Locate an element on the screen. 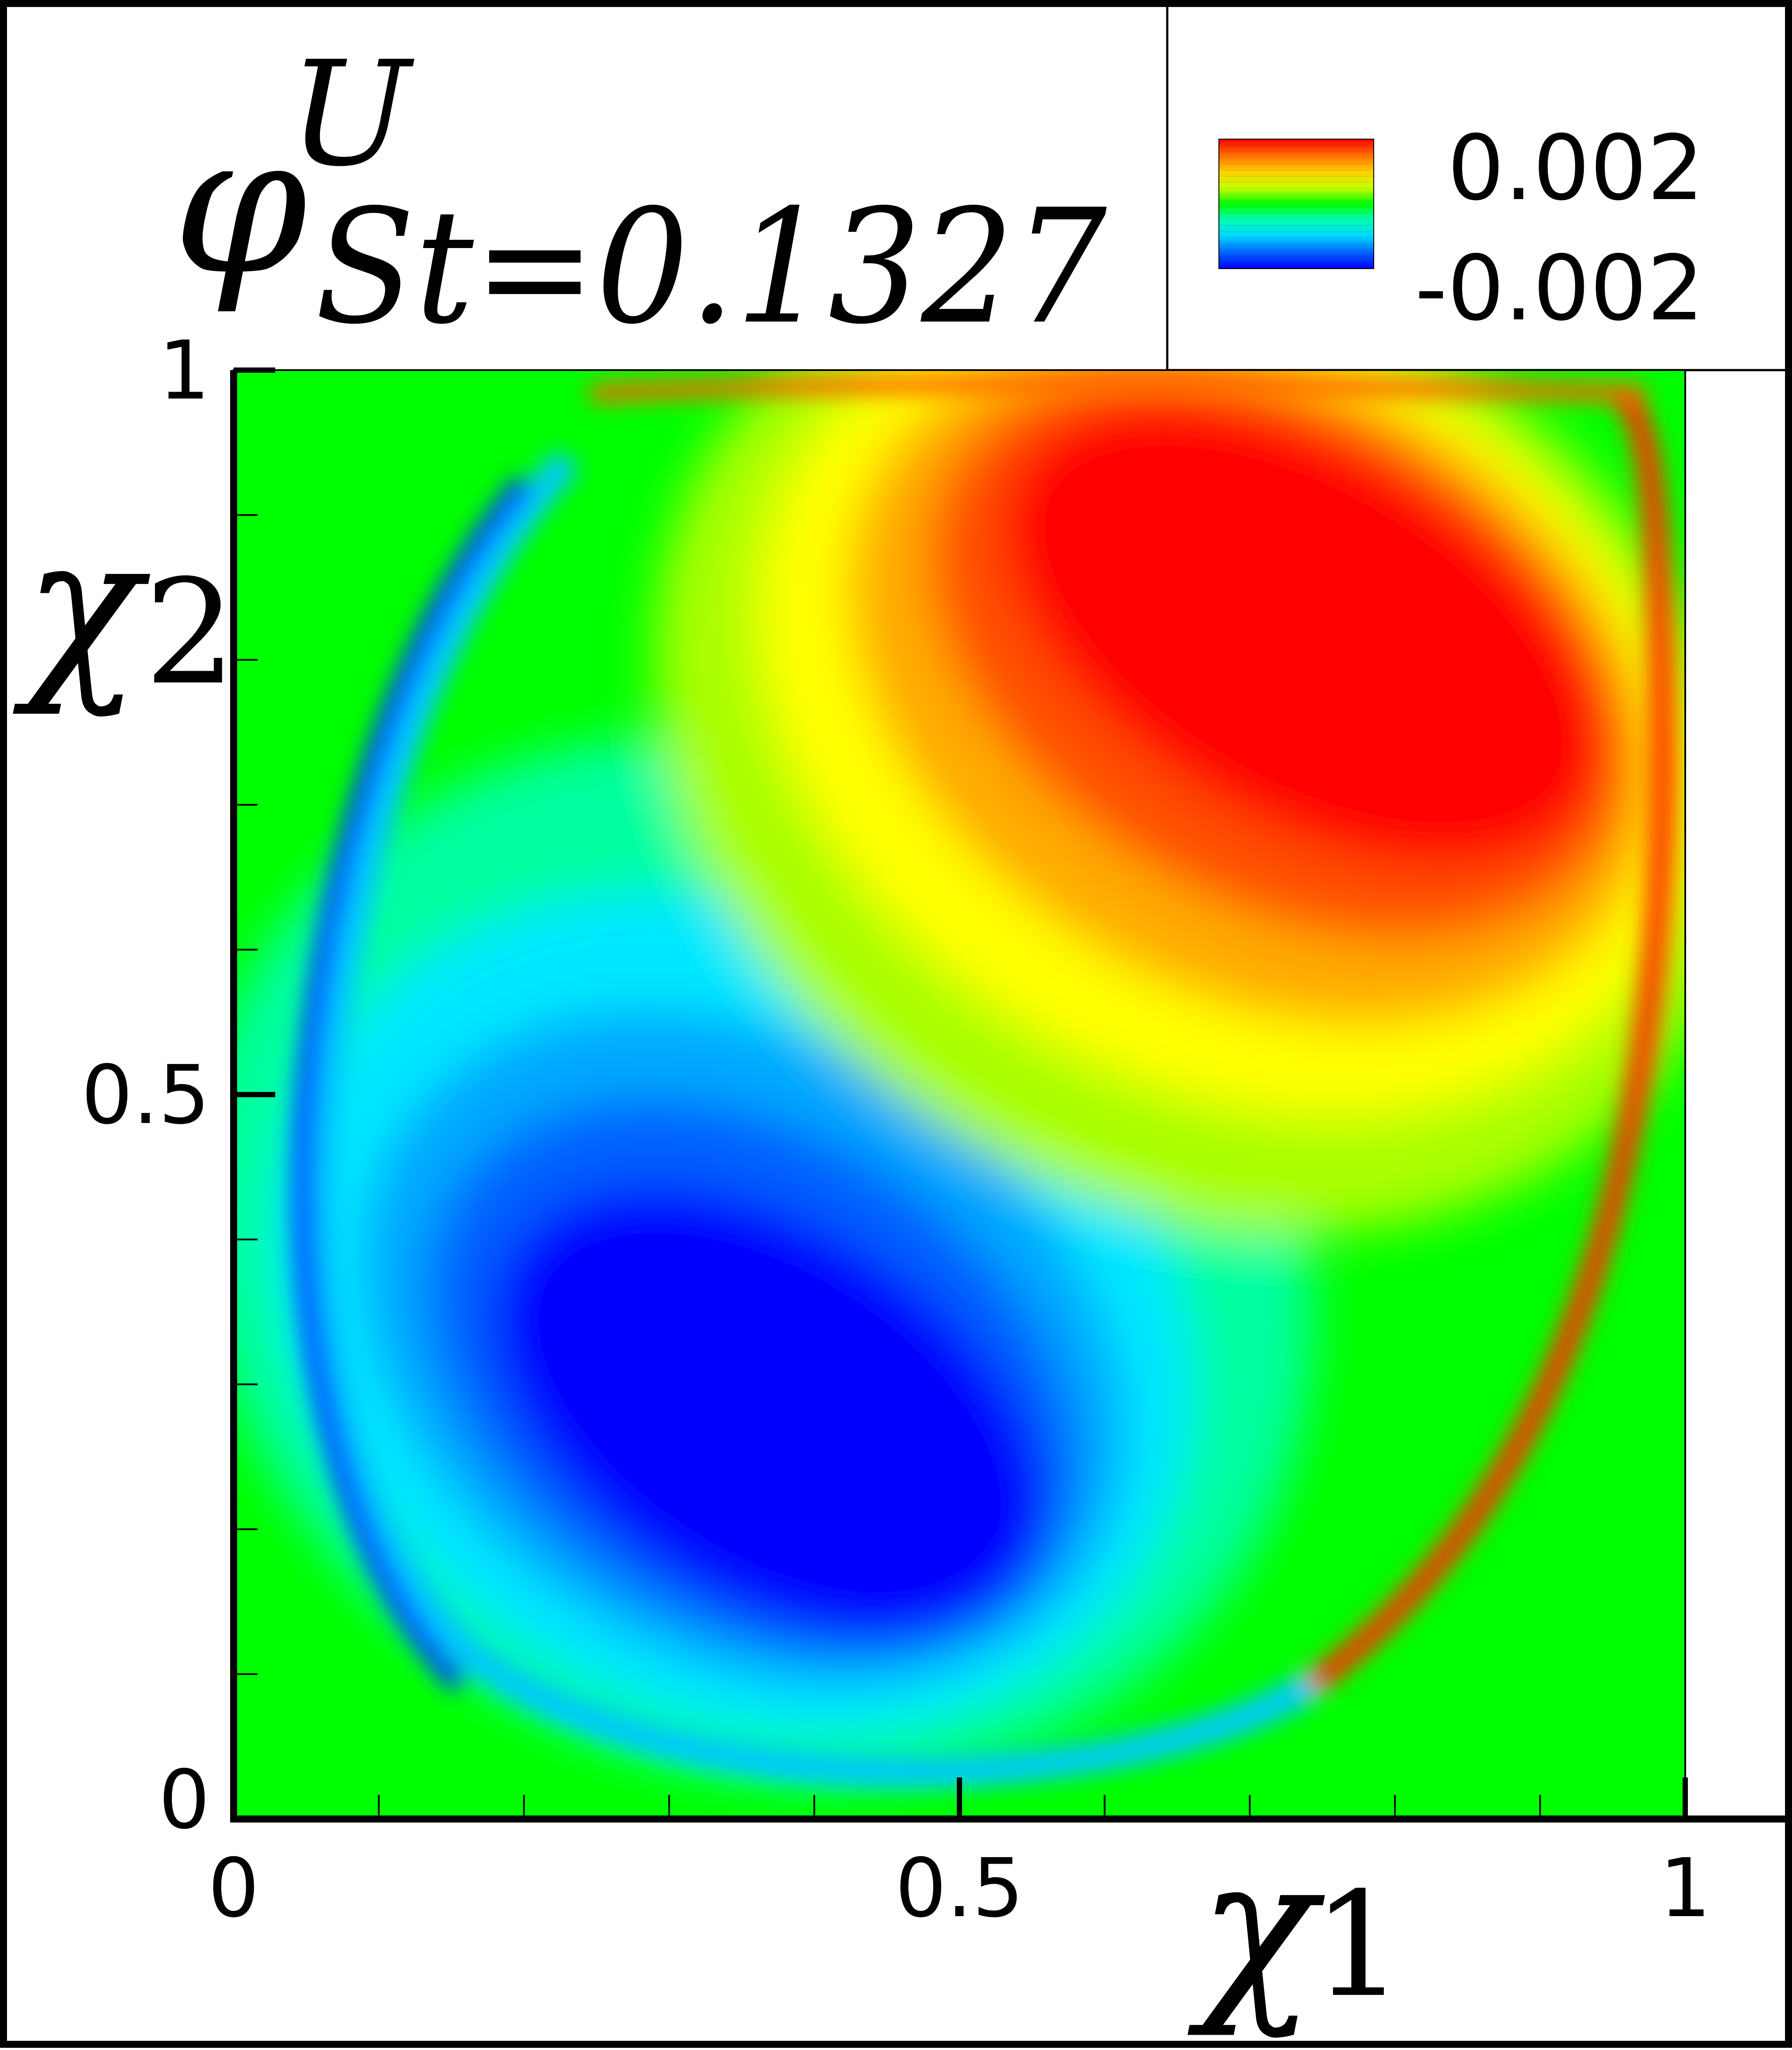 This screenshot has width=1792, height=2050. x-axis-label-base: χ is located at coordinates (1256, 1928).